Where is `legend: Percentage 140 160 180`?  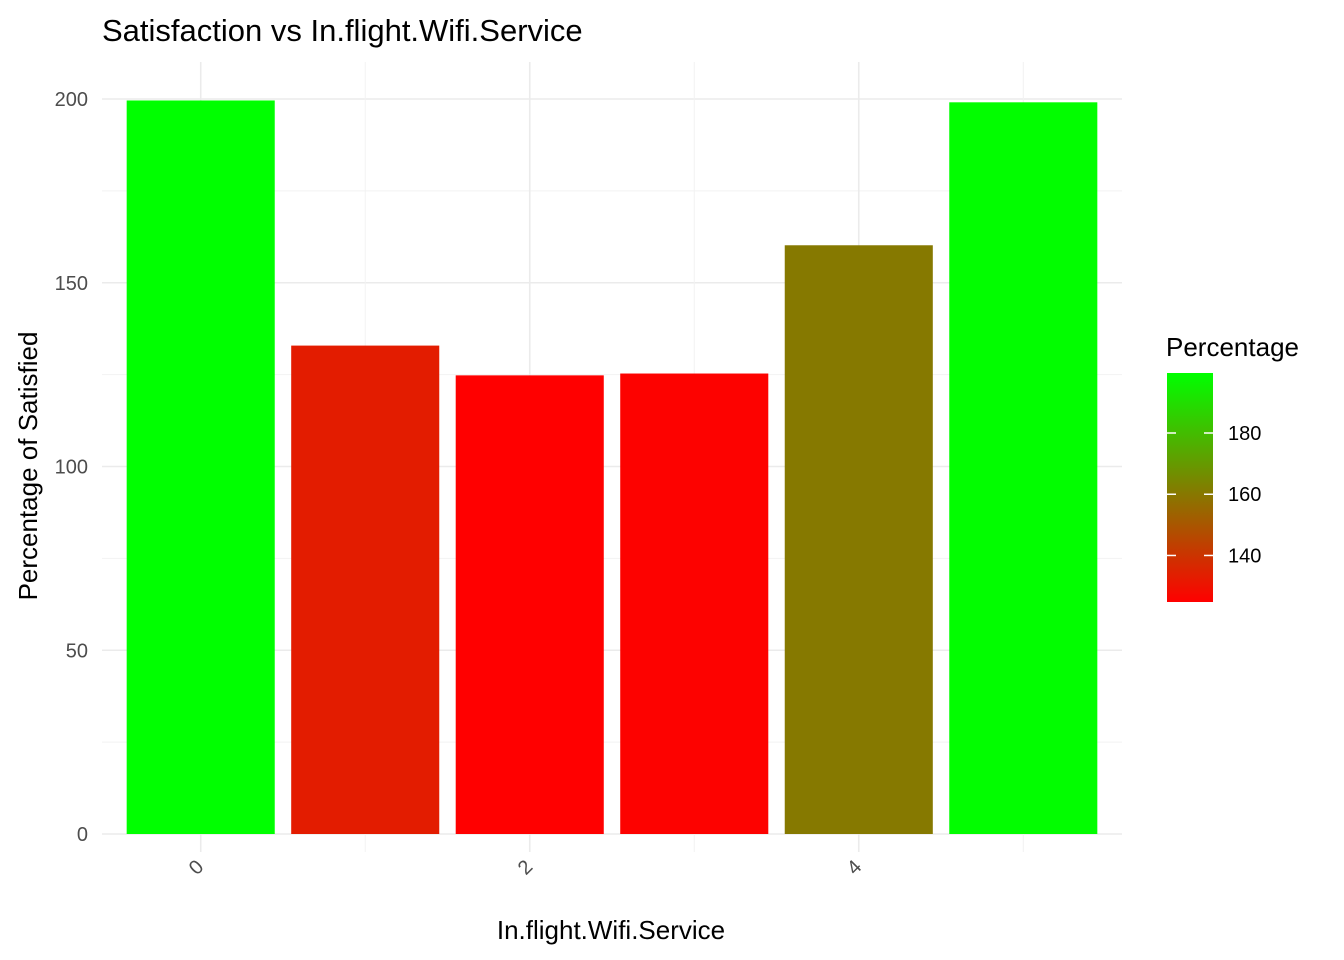 legend: Percentage 140 160 180 is located at coordinates (1232, 467).